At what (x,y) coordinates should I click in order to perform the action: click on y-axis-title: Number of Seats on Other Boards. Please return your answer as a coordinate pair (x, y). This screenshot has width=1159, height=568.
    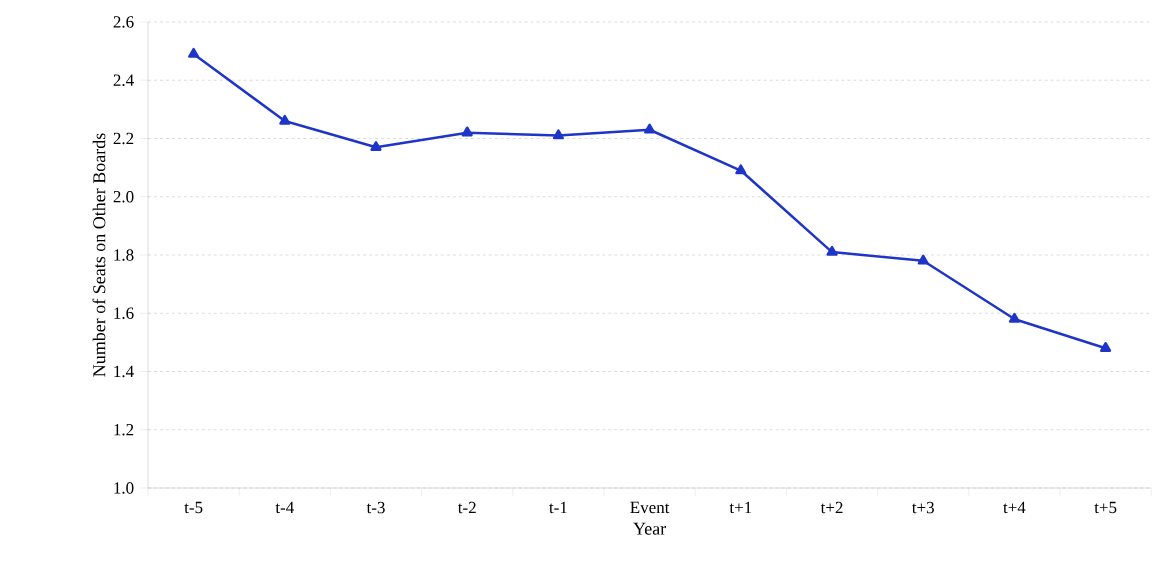
    Looking at the image, I should click on (99, 255).